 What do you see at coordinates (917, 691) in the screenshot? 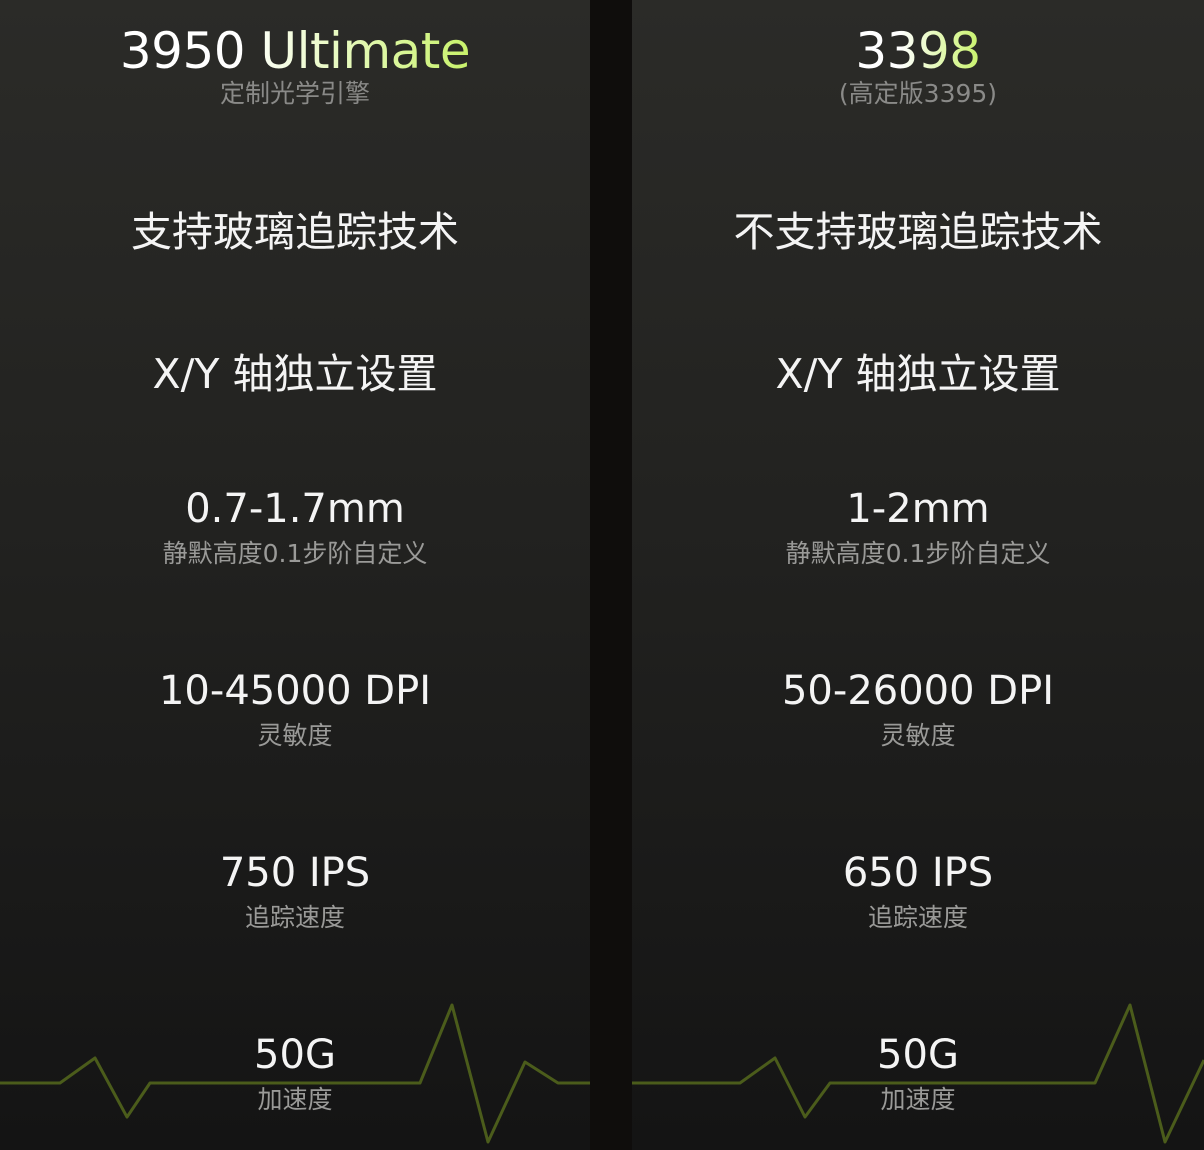
I see `dpi-value: 50-26000 DPI` at bounding box center [917, 691].